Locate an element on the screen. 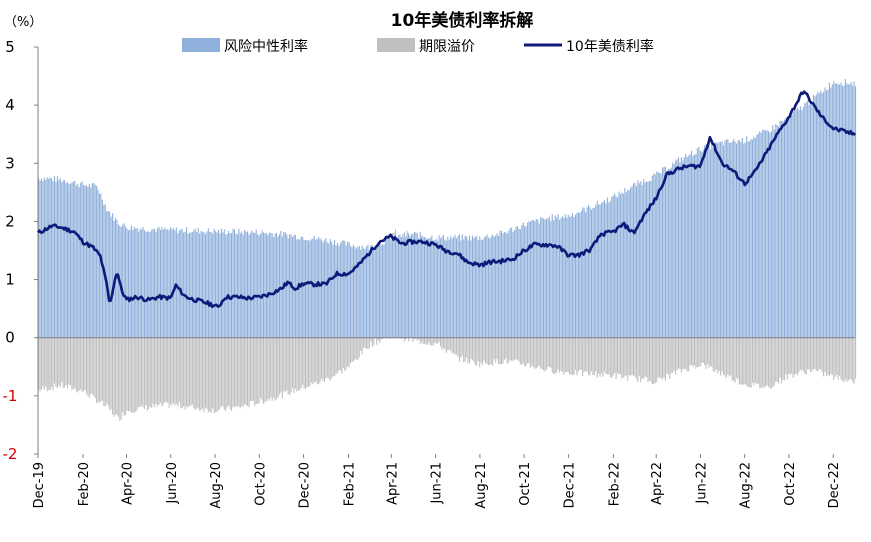  x-tick-label: Jun-20 is located at coordinates (172, 483).